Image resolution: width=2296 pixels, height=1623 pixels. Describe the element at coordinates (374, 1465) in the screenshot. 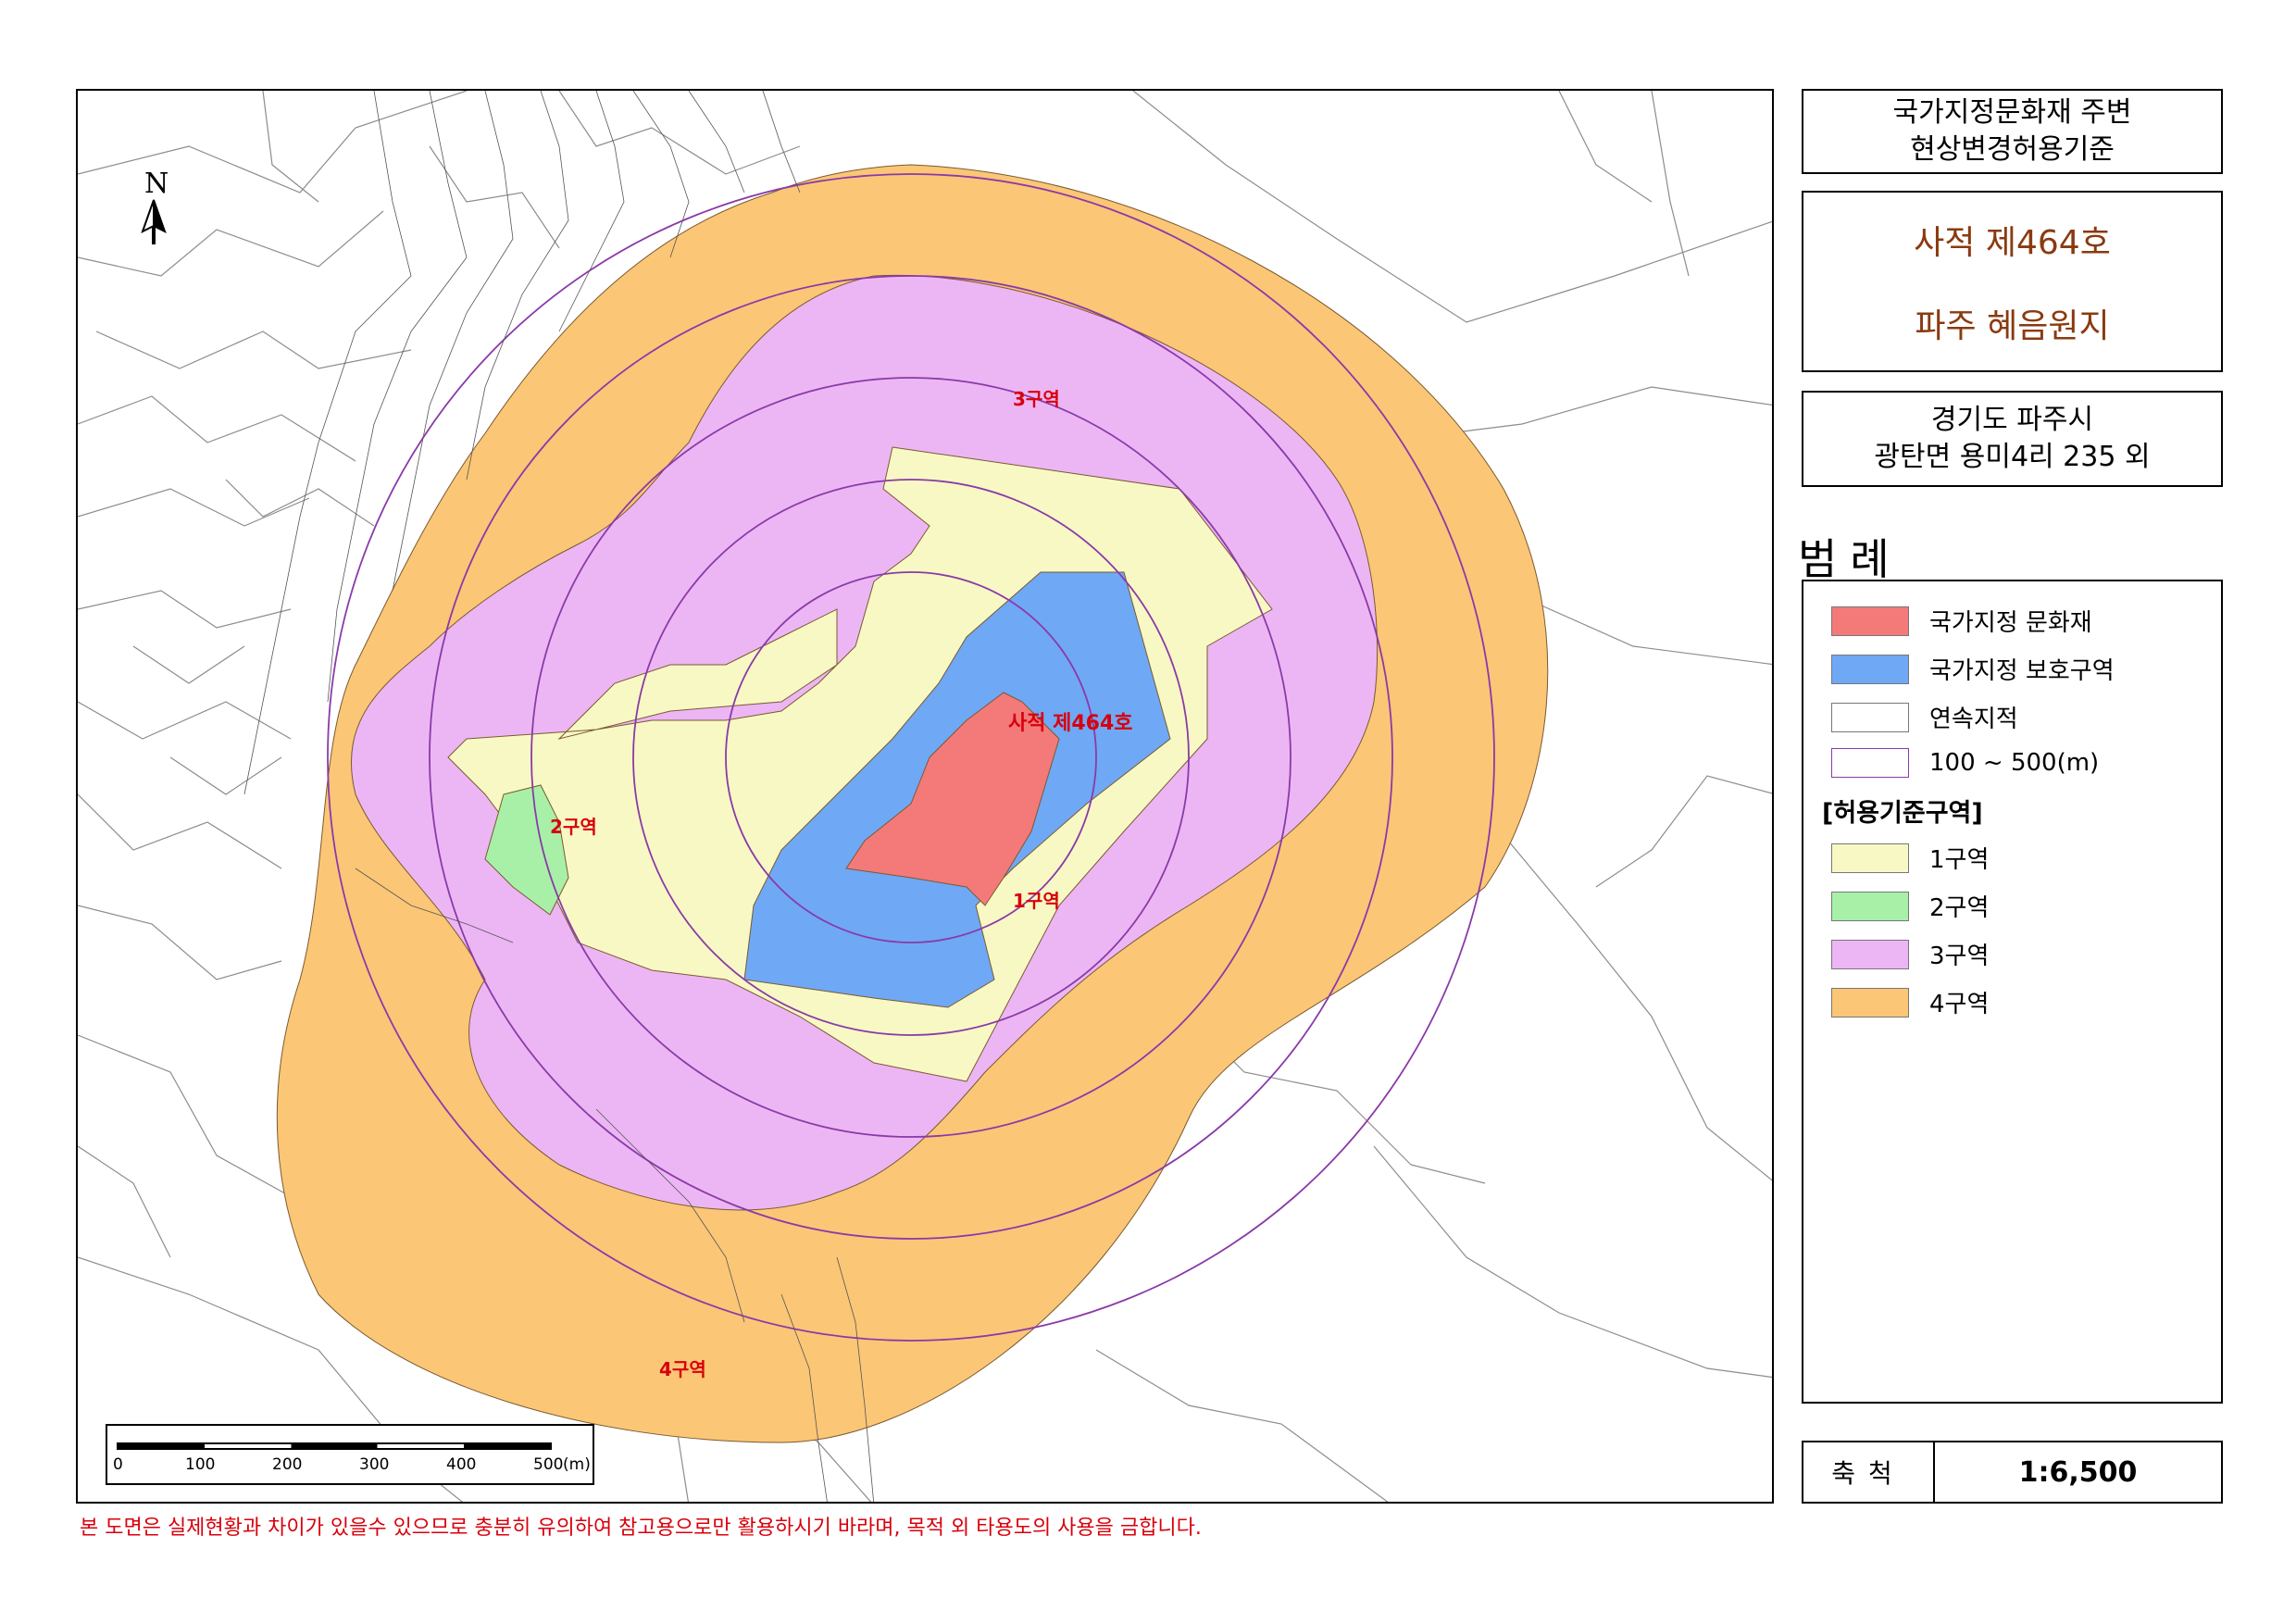

I see `scale-tick-300: 300` at that location.